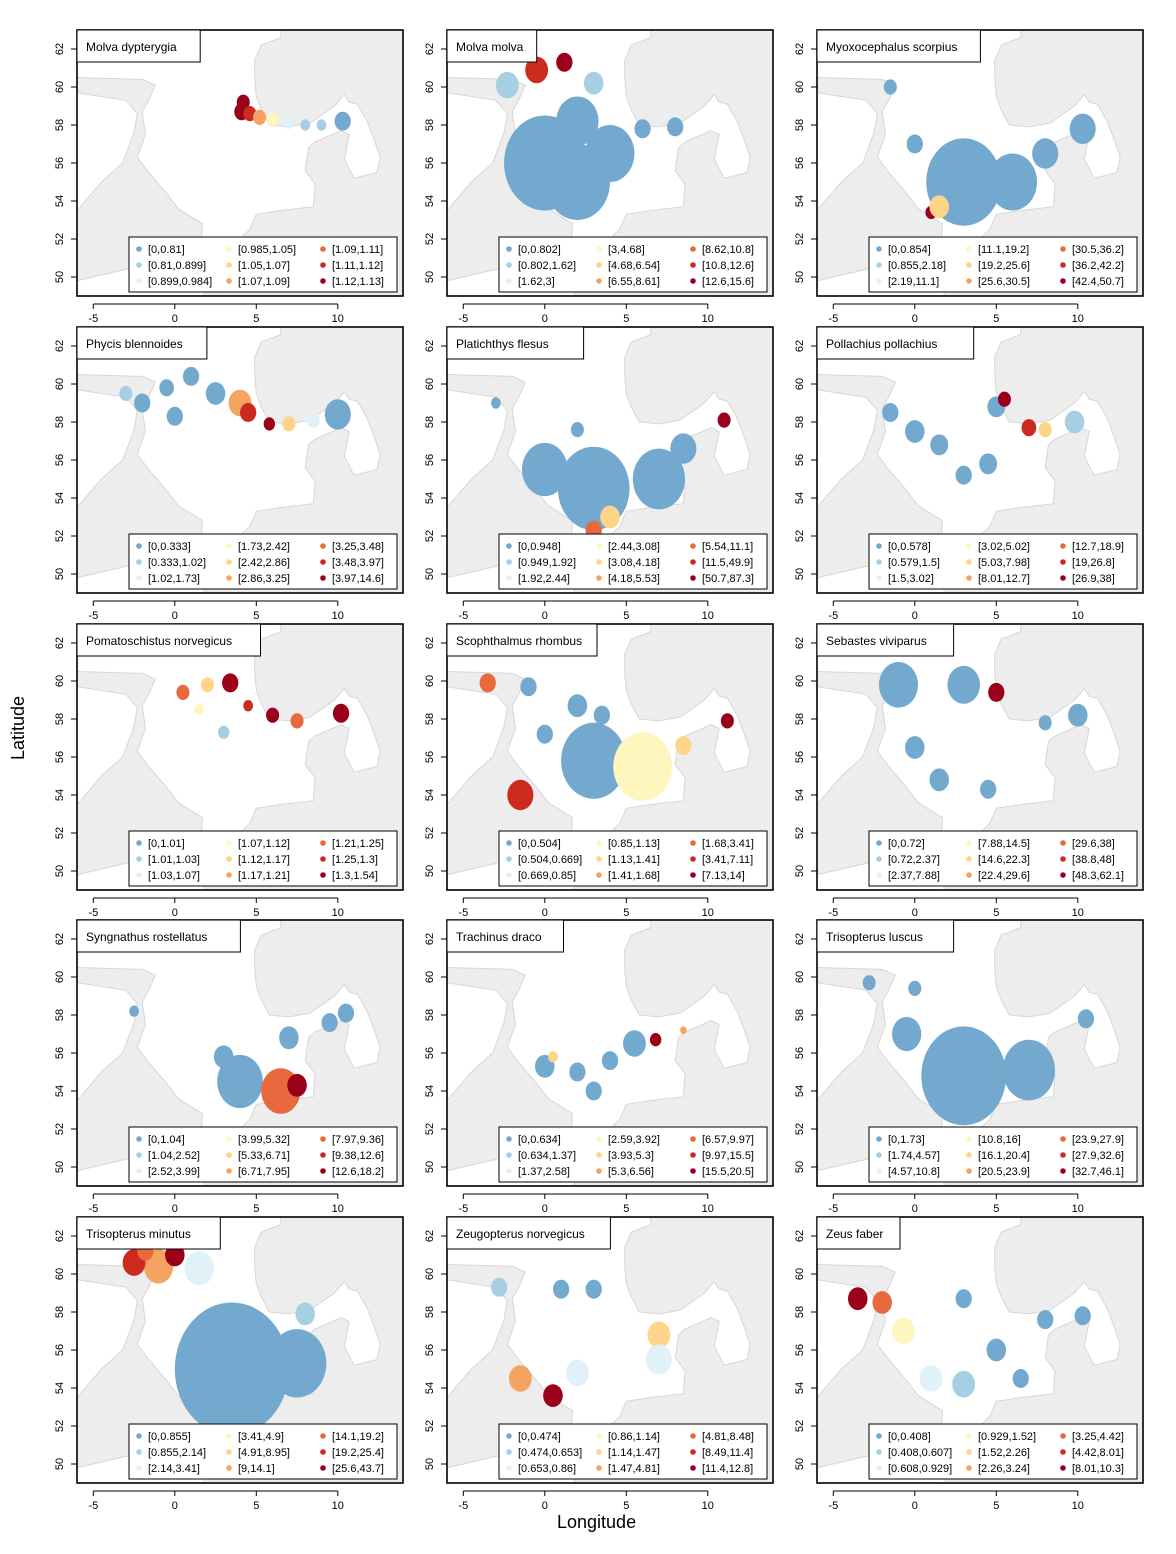 Image resolution: width=1176 pixels, height=1554 pixels. I want to click on map-area, so click(980, 460).